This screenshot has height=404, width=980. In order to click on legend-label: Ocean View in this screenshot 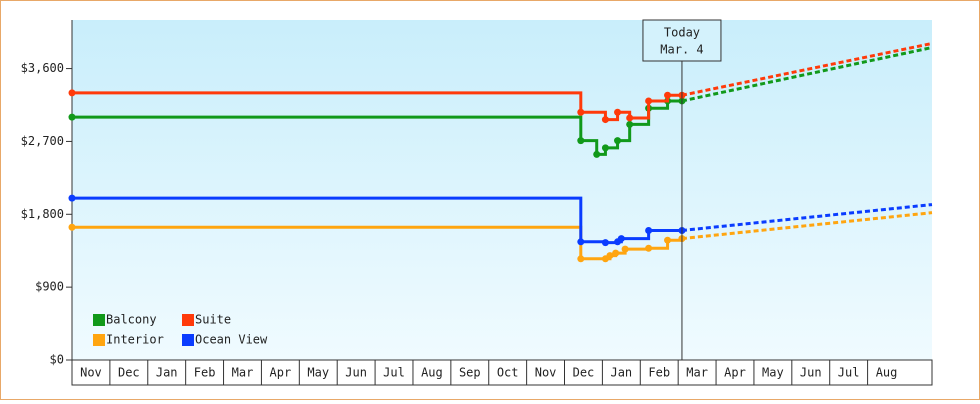, I will do `click(231, 340)`.